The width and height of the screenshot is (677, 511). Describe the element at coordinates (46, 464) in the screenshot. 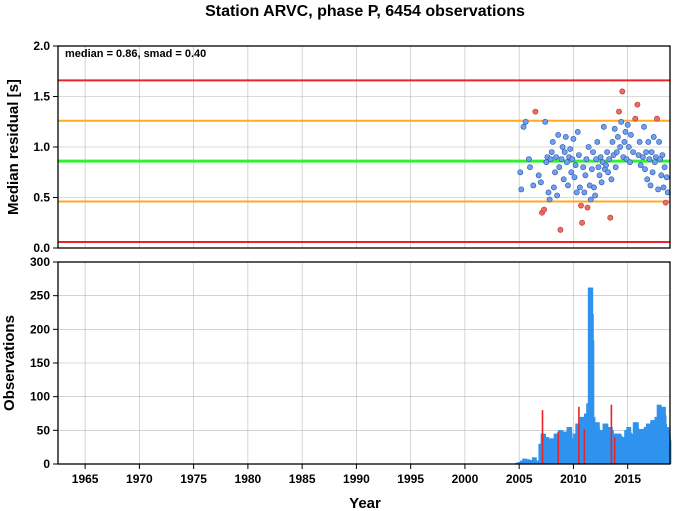

I see `bottom-y-tick-label: 0` at that location.